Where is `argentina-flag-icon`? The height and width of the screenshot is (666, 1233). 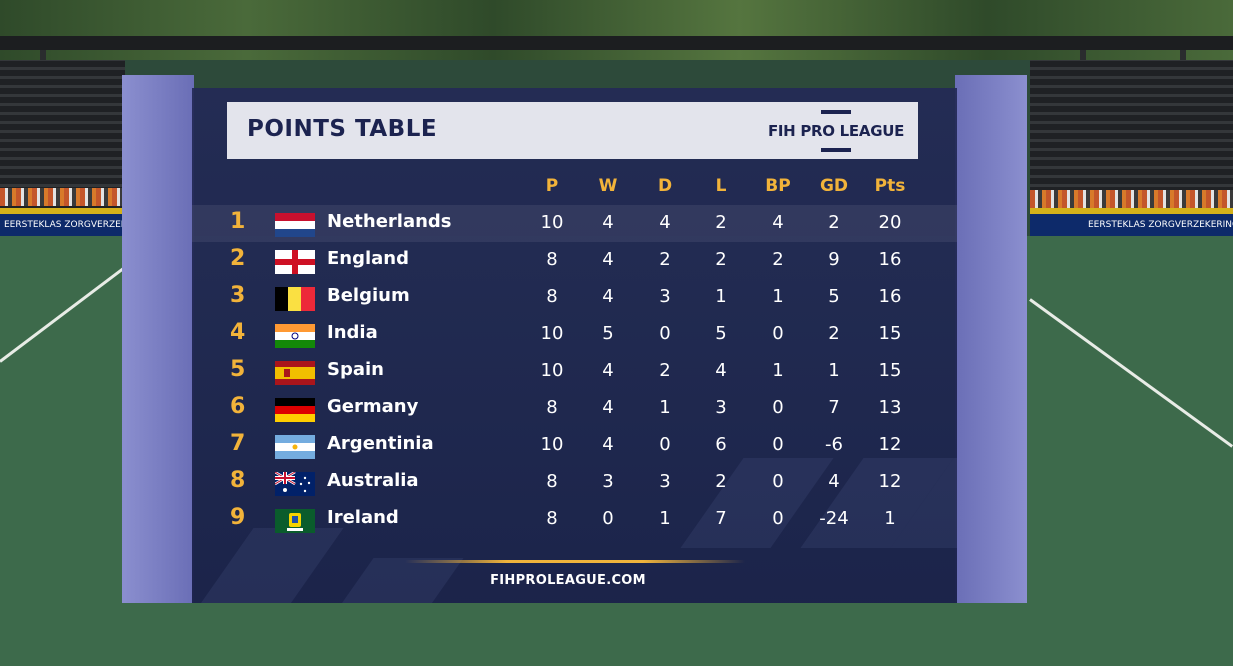
argentina-flag-icon is located at coordinates (295, 447).